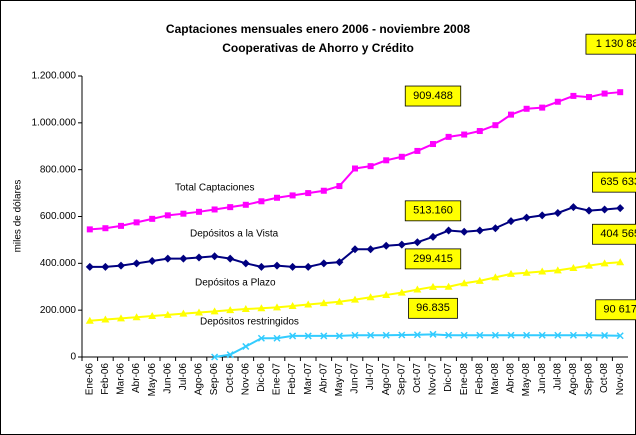  I want to click on x-tick-label: Ago-08, so click(573, 379).